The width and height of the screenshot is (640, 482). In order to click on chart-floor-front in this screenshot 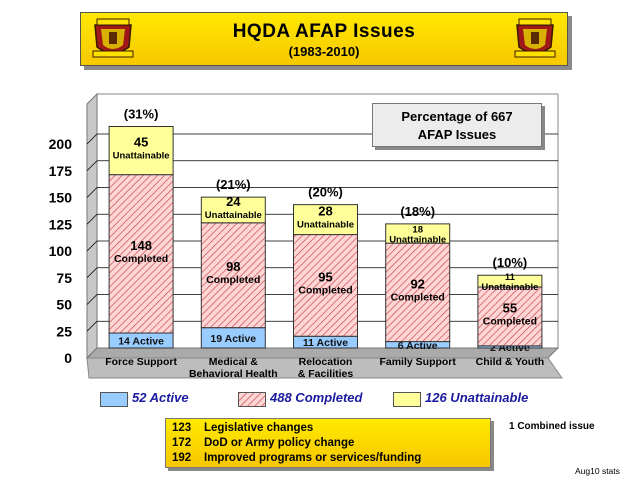, I will do `click(324, 368)`.